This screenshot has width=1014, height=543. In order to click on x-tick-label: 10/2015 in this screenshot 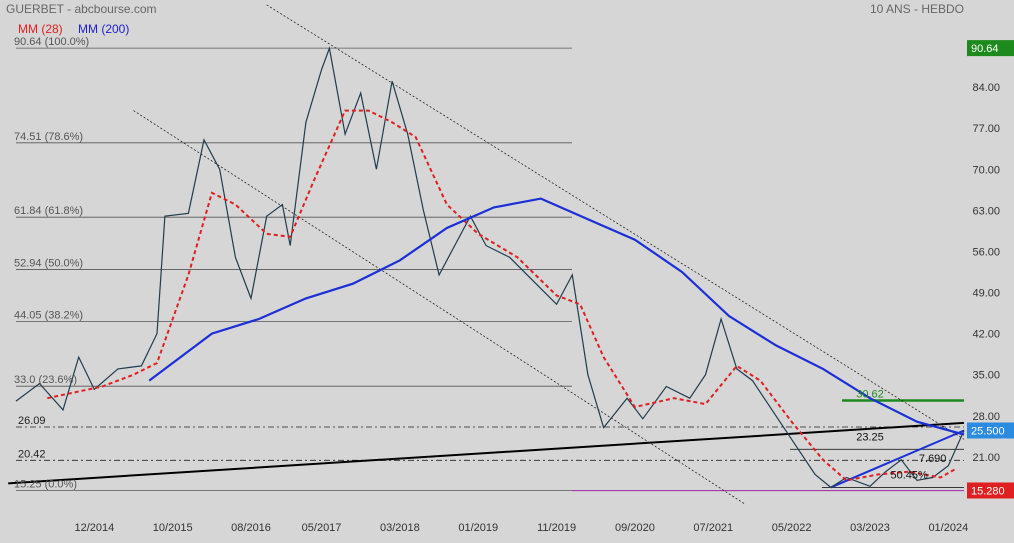, I will do `click(173, 528)`.